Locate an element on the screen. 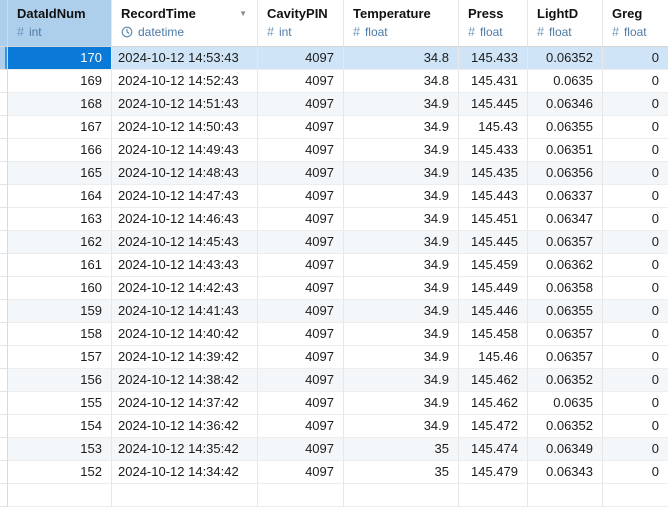 The height and width of the screenshot is (507, 668). table-cell: 145.445 is located at coordinates (493, 104).